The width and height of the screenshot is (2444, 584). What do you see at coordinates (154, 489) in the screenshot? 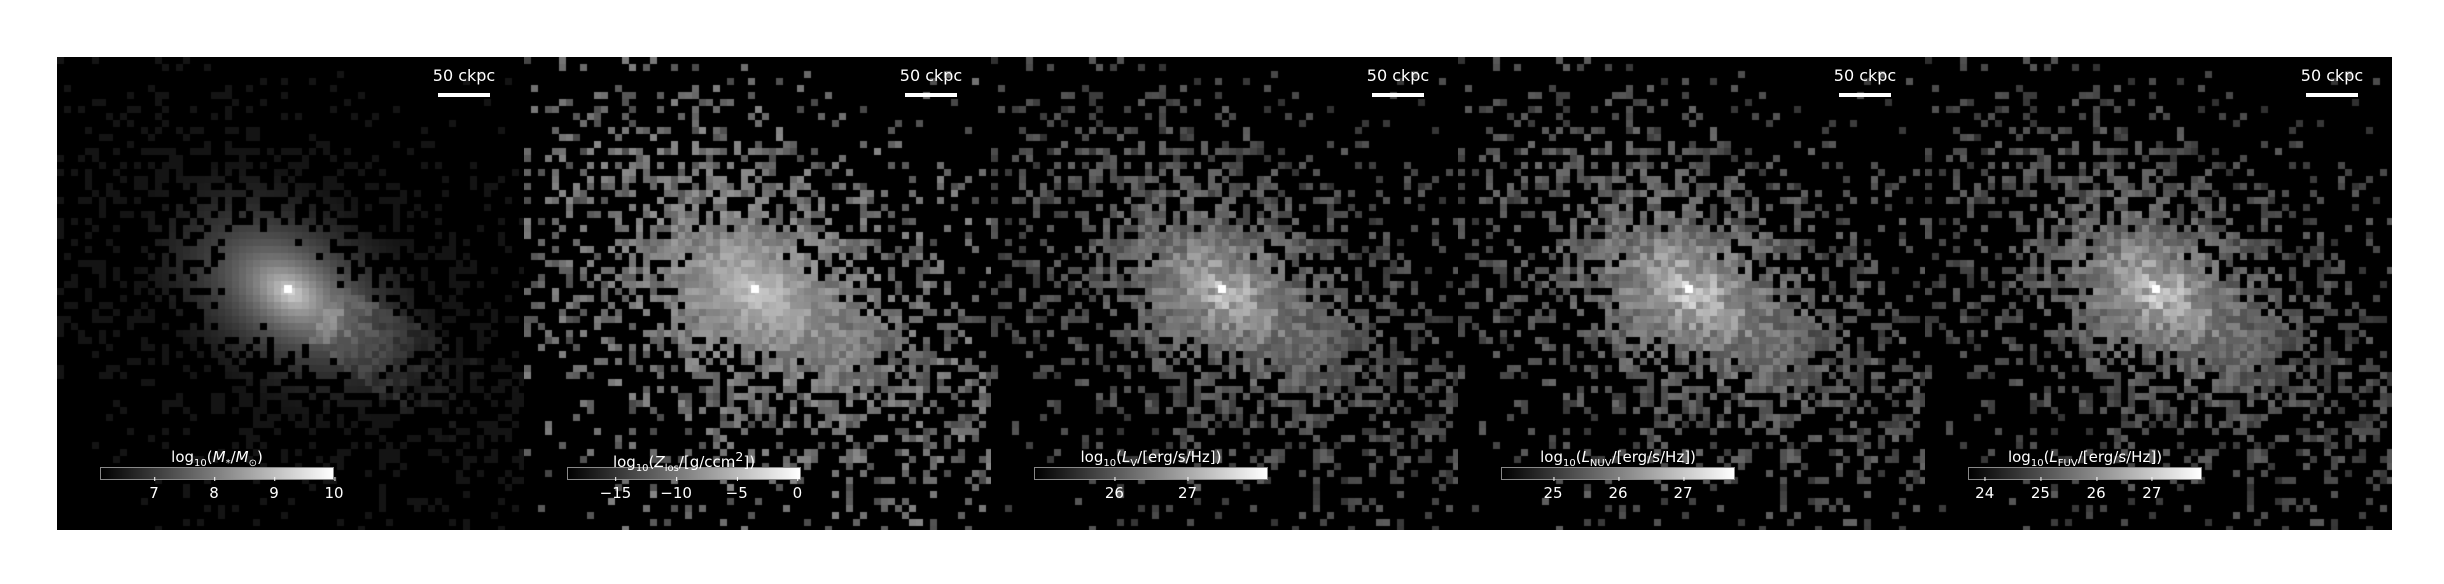
I see `colorbar-tick: 7` at bounding box center [154, 489].